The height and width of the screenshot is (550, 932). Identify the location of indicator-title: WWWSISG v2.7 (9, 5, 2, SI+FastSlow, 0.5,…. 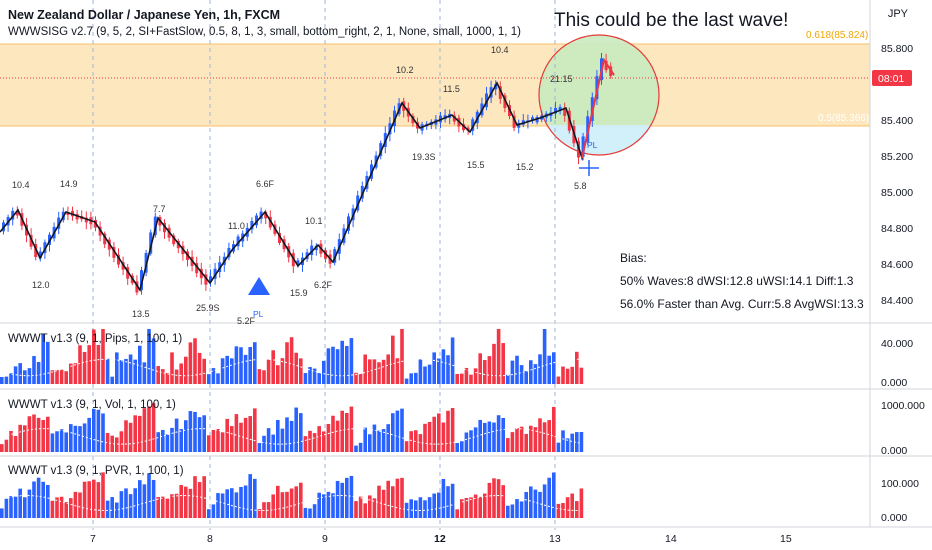
(264, 32).